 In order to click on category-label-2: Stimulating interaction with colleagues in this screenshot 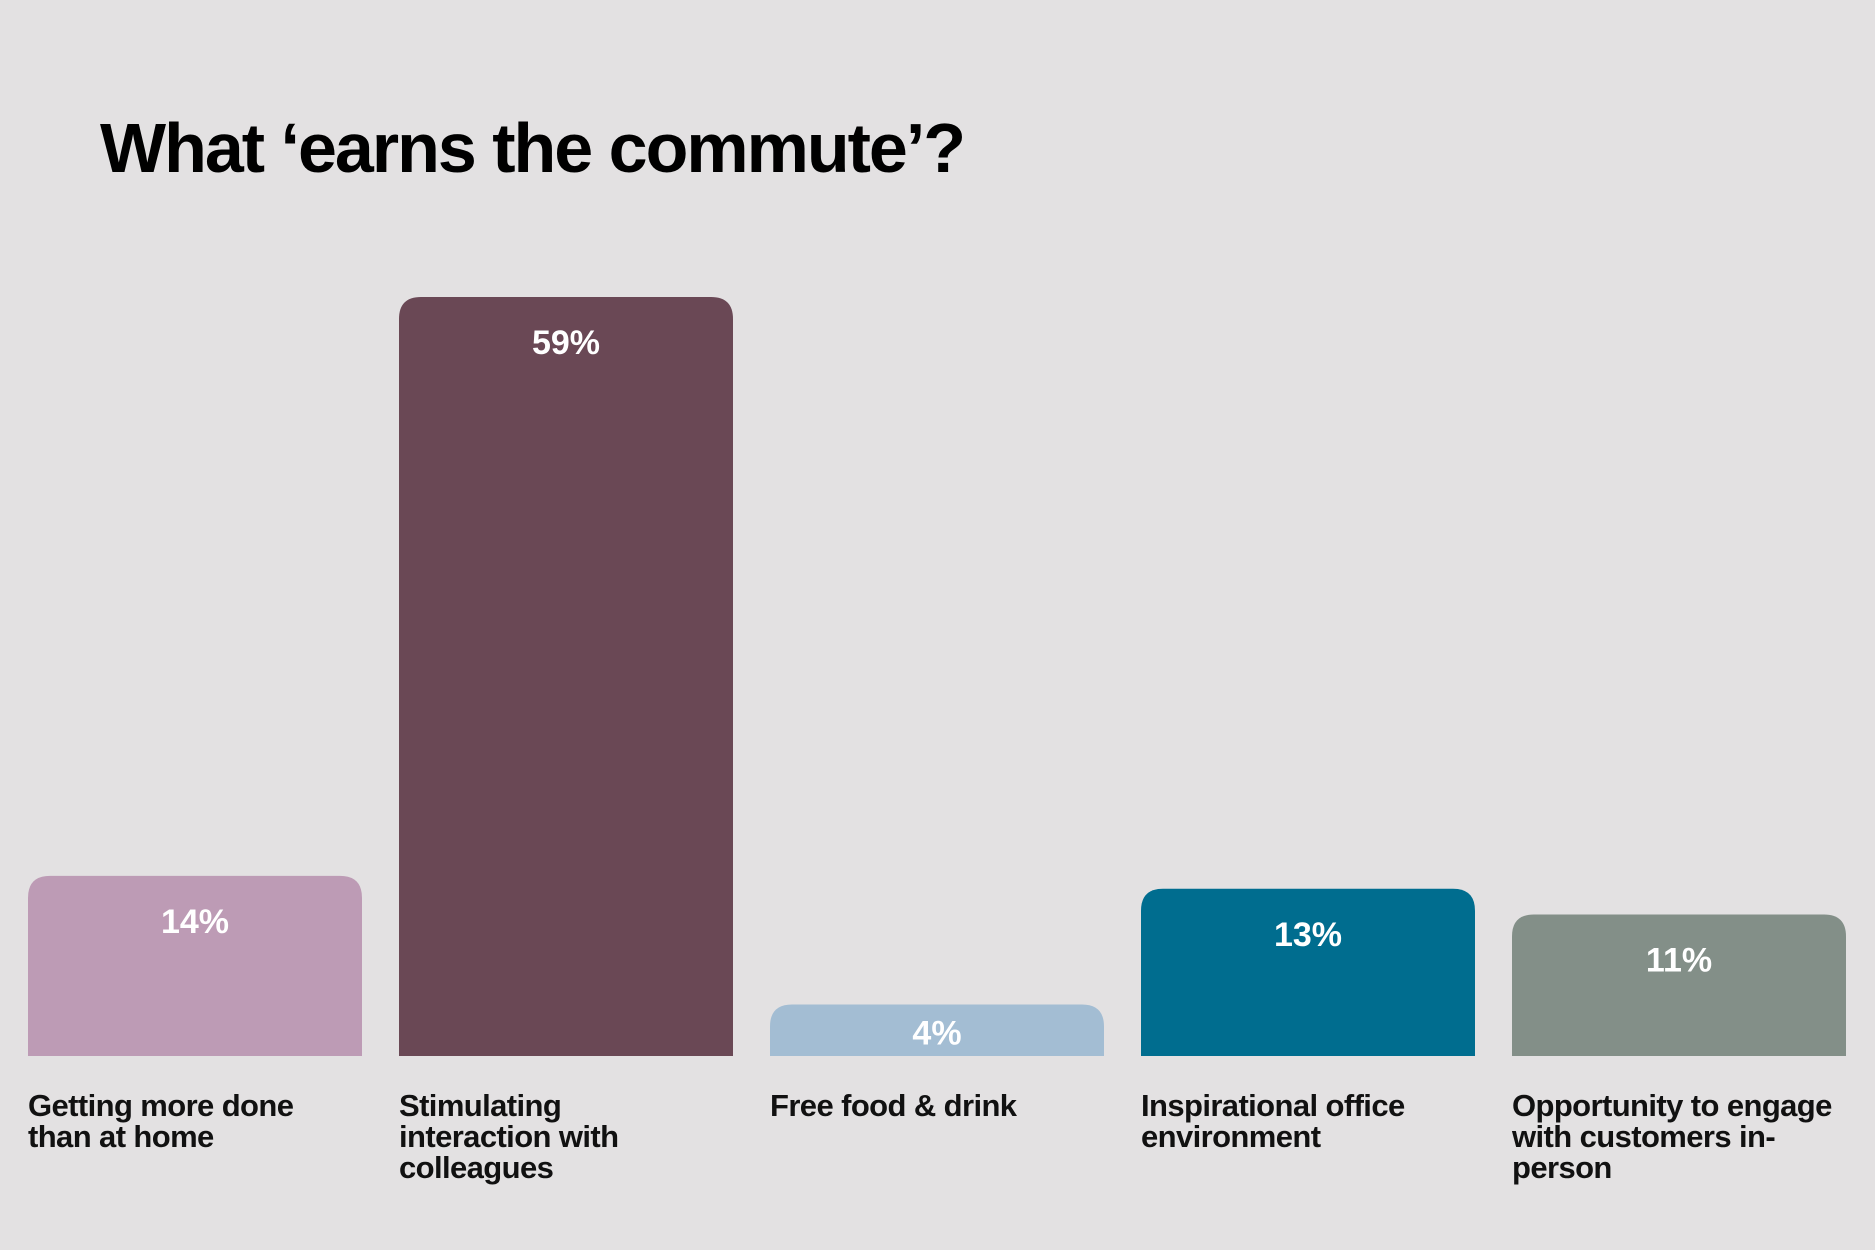, I will do `click(508, 1136)`.